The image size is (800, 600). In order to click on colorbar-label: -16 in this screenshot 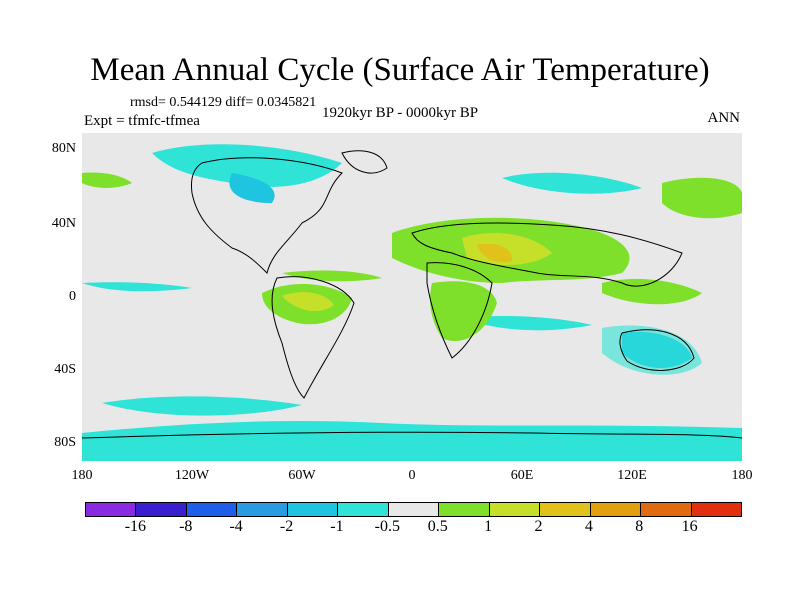, I will do `click(135, 526)`.